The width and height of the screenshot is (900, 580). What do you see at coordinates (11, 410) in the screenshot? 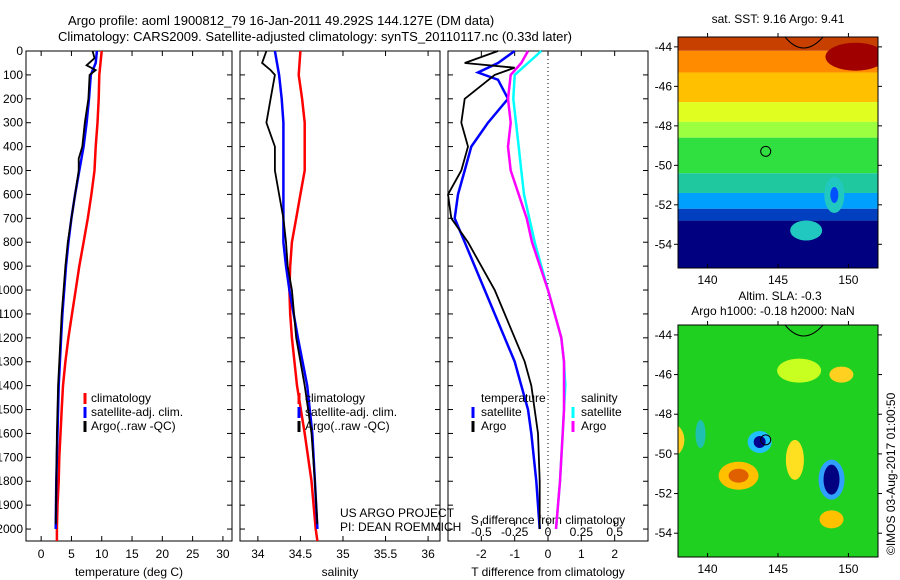
I see `y-tick-label: 1500` at bounding box center [11, 410].